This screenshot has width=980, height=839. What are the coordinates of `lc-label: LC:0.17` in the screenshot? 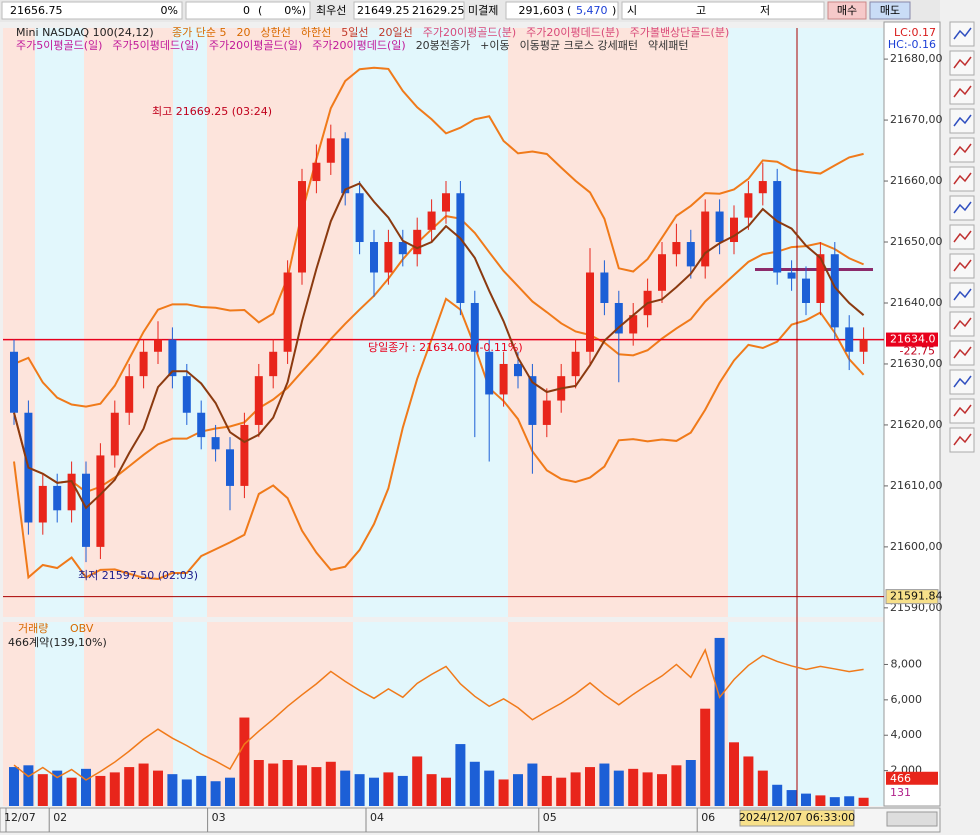 It's located at (915, 32).